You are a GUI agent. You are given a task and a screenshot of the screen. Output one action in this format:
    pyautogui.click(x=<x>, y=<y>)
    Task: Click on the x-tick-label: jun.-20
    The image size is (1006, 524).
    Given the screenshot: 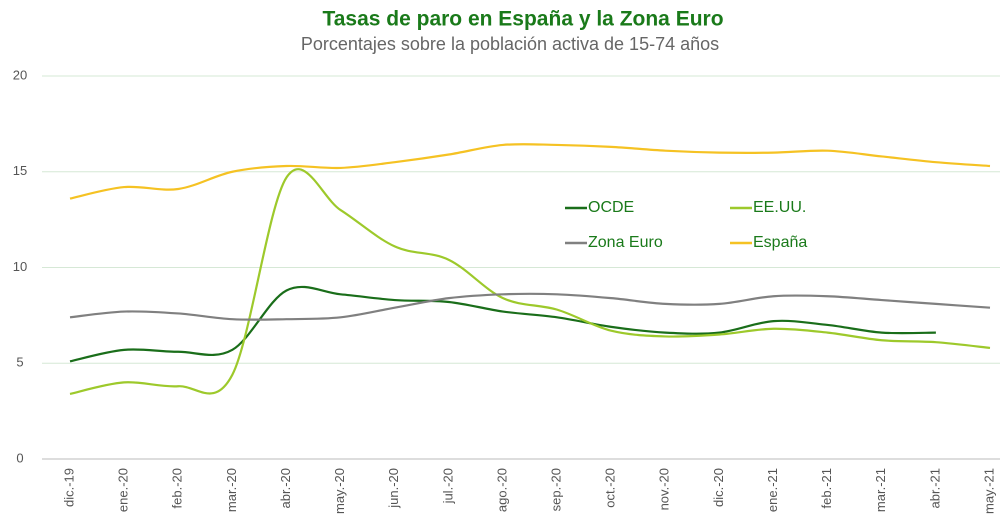 What is the action you would take?
    pyautogui.click(x=393, y=488)
    